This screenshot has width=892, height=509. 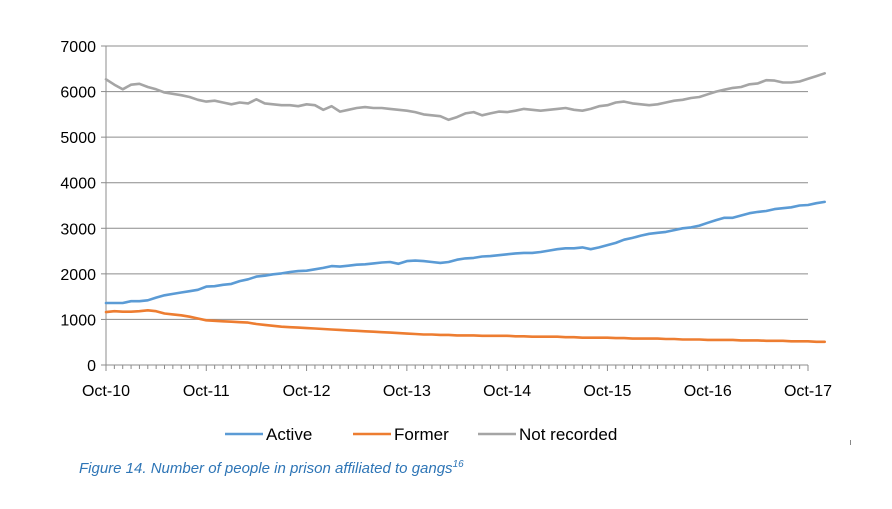 What do you see at coordinates (91, 366) in the screenshot?
I see `y-tick-label: 0` at bounding box center [91, 366].